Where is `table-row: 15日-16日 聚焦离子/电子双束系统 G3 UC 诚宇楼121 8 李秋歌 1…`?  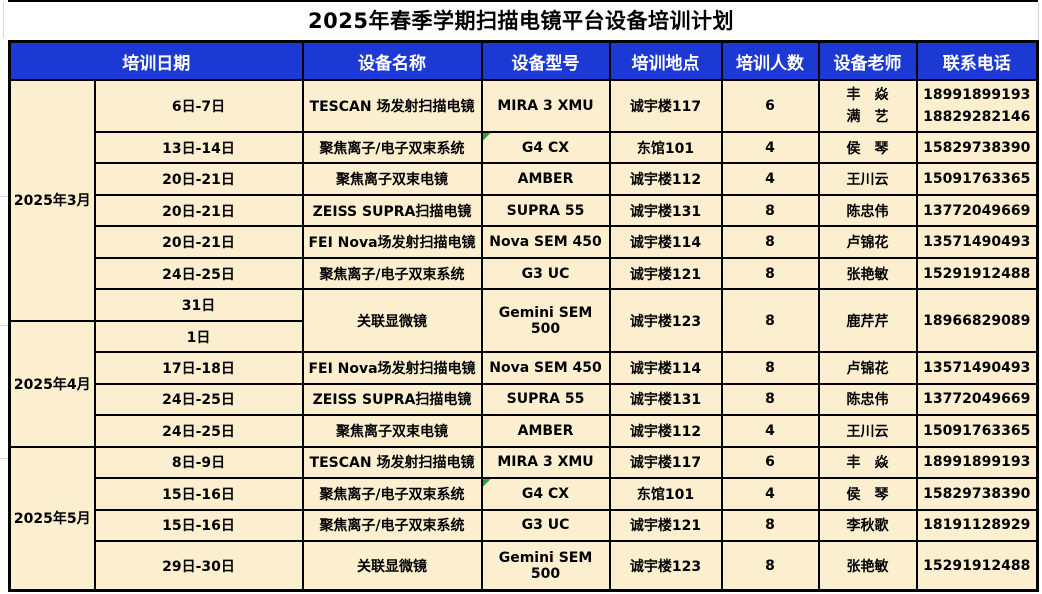 table-row: 15日-16日 聚焦离子/电子双束系统 G3 UC 诚宇楼121 8 李秋歌 1… is located at coordinates (524, 525).